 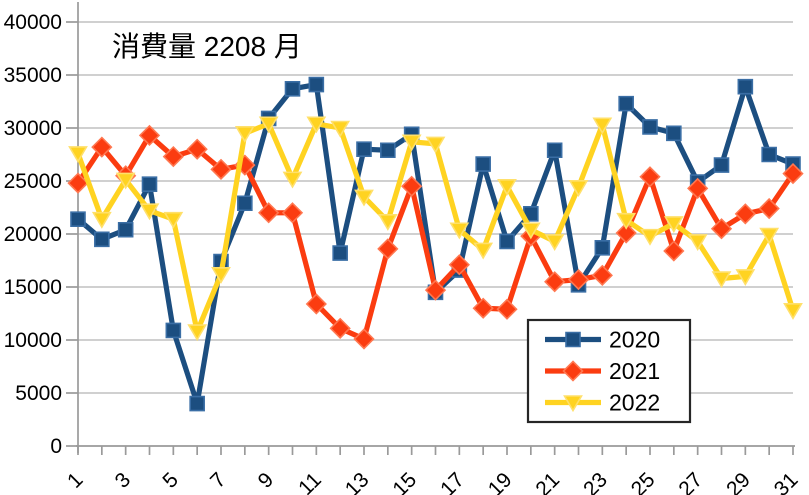 What do you see at coordinates (412, 186) in the screenshot?
I see `marker-2021-day15` at bounding box center [412, 186].